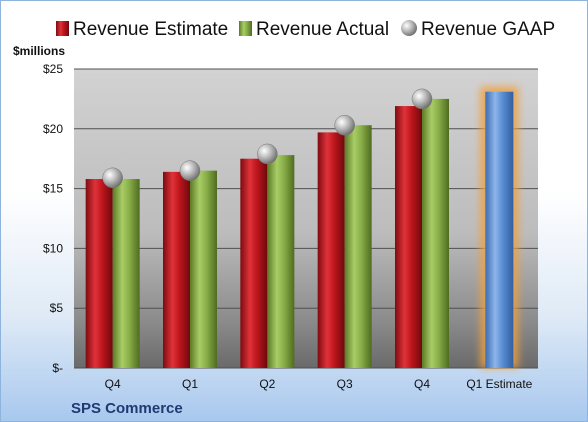  I want to click on y-tick-label: $15, so click(53, 189).